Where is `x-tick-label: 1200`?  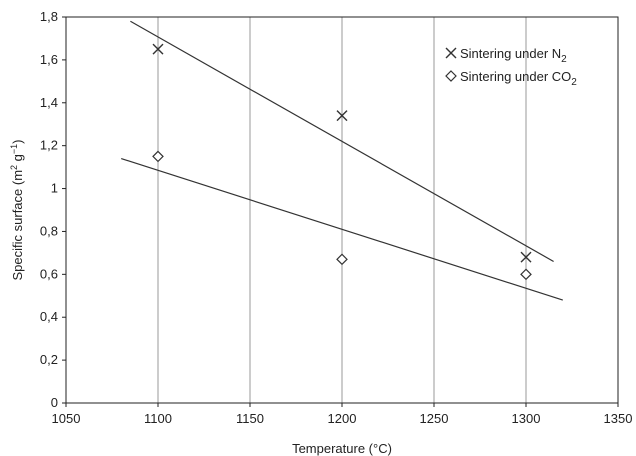
x-tick-label: 1200 is located at coordinates (342, 418).